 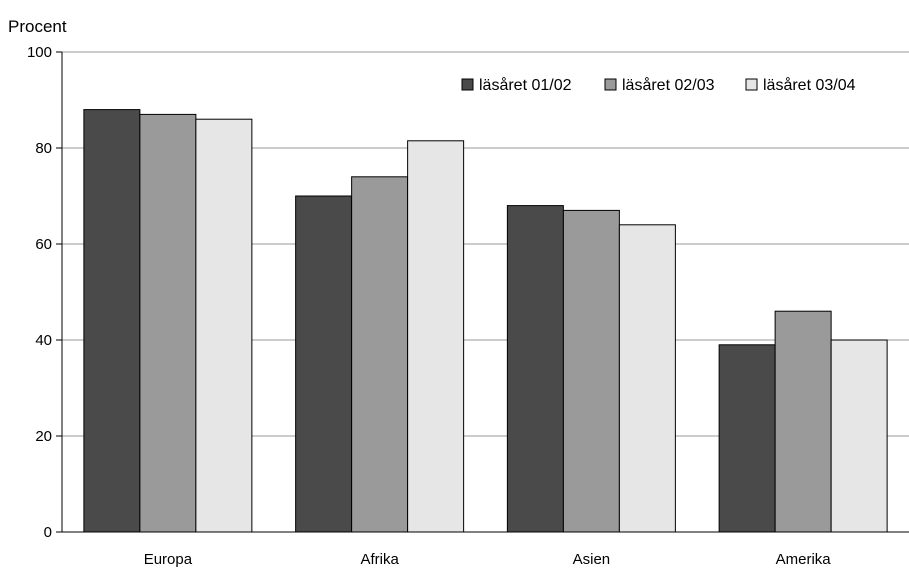 I want to click on y-tick-label: 20, so click(x=43, y=436).